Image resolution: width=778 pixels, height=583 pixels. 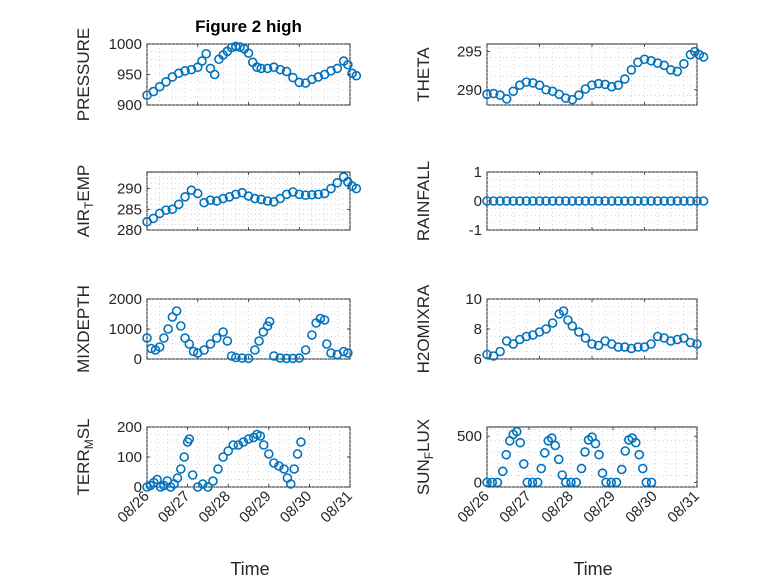 What do you see at coordinates (469, 436) in the screenshot?
I see `y-tick-label: 500` at bounding box center [469, 436].